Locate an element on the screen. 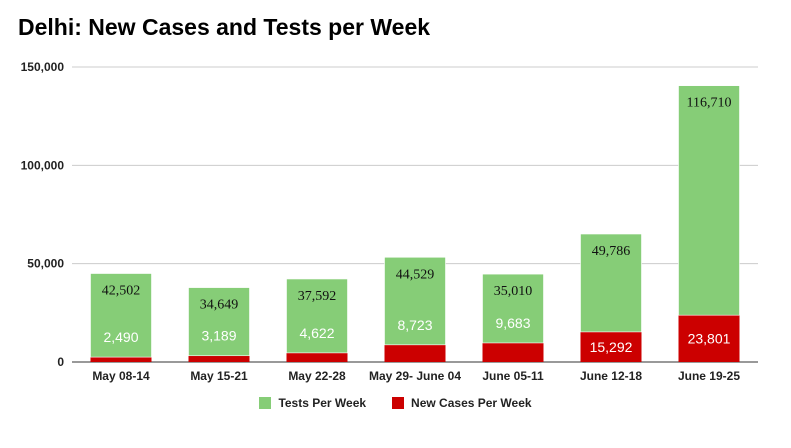 This screenshot has width=791, height=448. data-label-new-cases: 23,801 is located at coordinates (709, 339).